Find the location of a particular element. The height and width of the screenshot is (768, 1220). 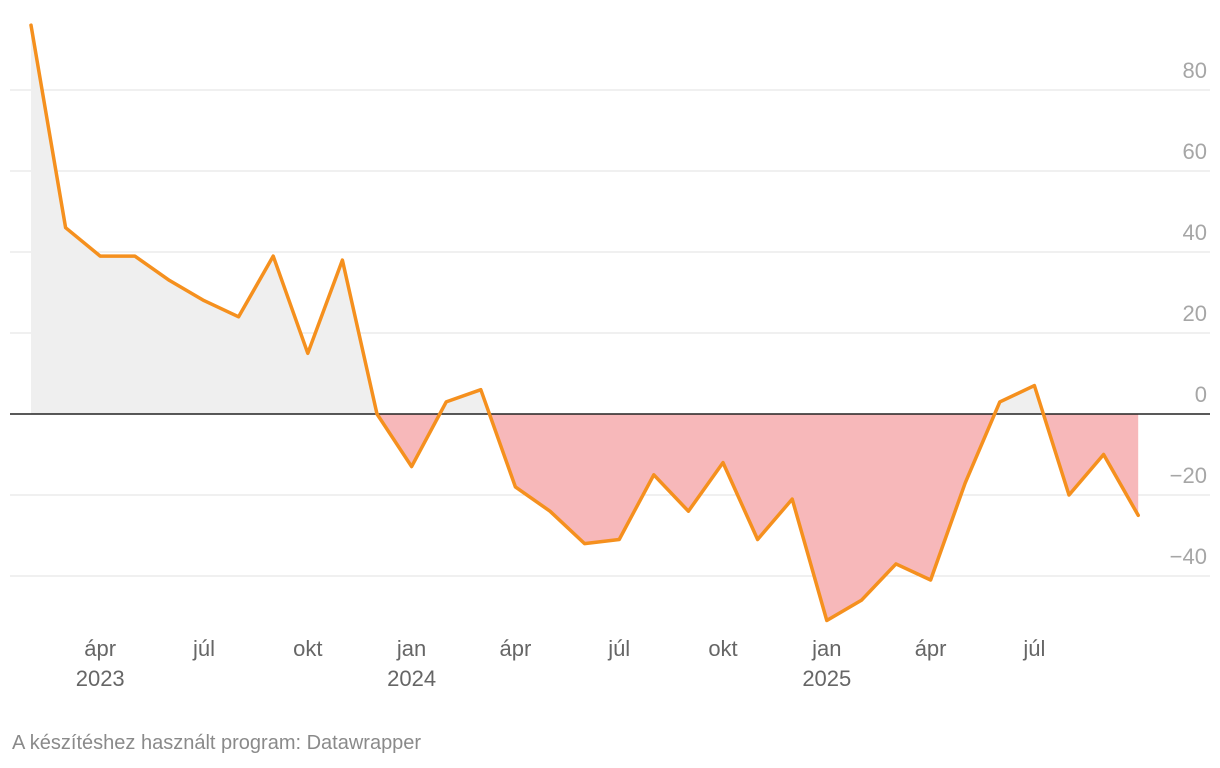

y-tick-label: 40 is located at coordinates (1195, 232).